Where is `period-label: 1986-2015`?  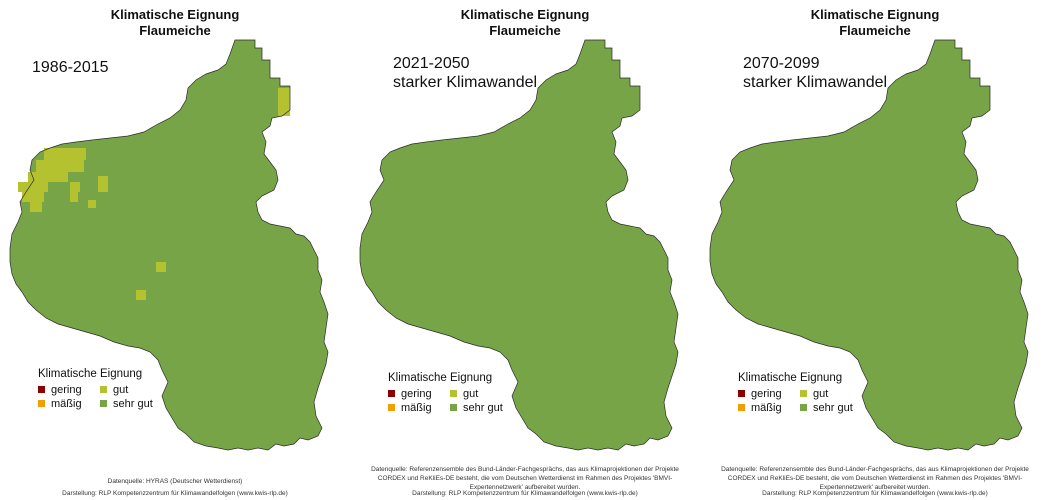
period-label: 1986-2015 is located at coordinates (70, 67).